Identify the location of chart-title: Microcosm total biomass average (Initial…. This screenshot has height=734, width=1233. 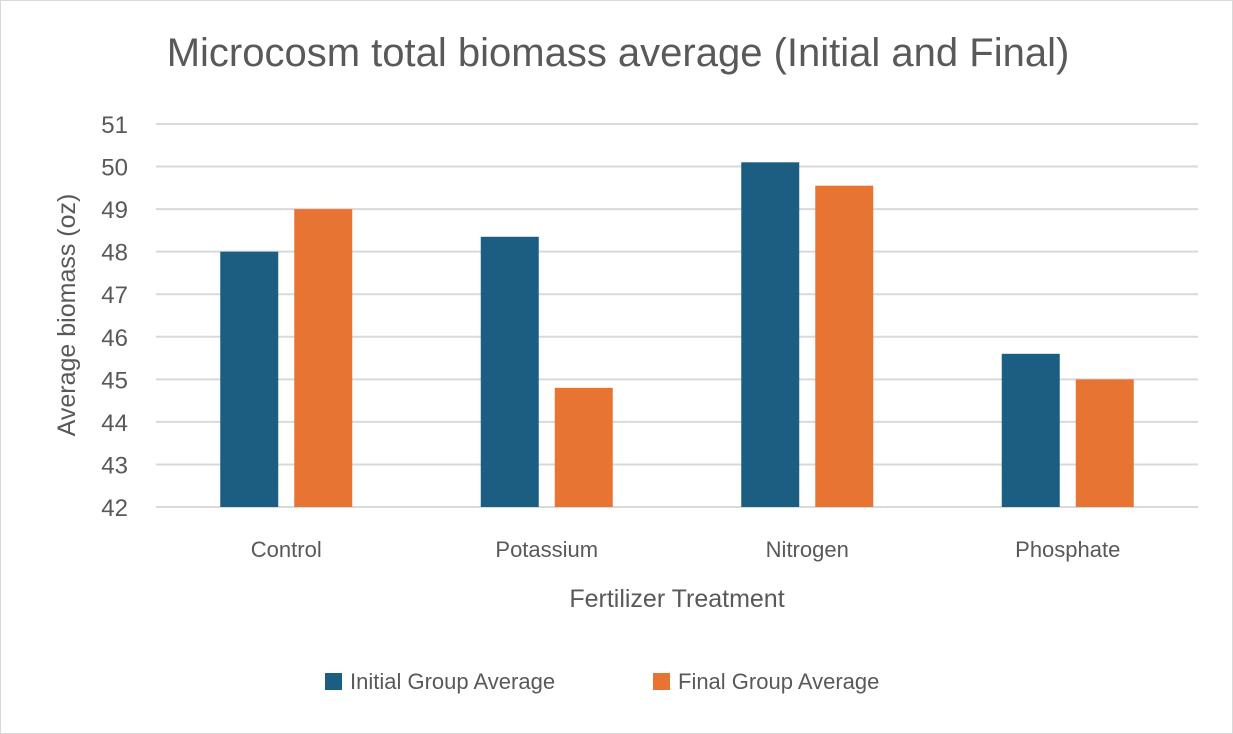
(618, 53).